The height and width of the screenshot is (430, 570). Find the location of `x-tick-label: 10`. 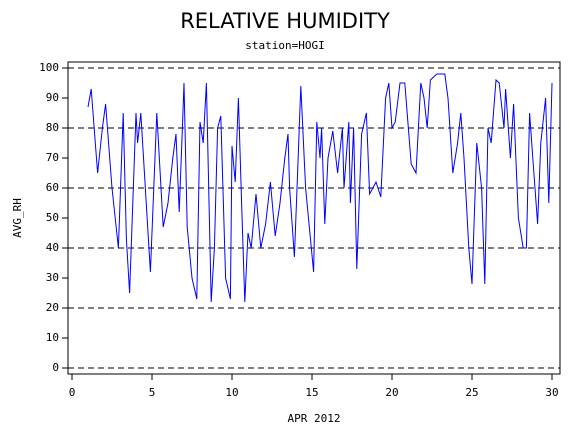

x-tick-label: 10 is located at coordinates (231, 392).